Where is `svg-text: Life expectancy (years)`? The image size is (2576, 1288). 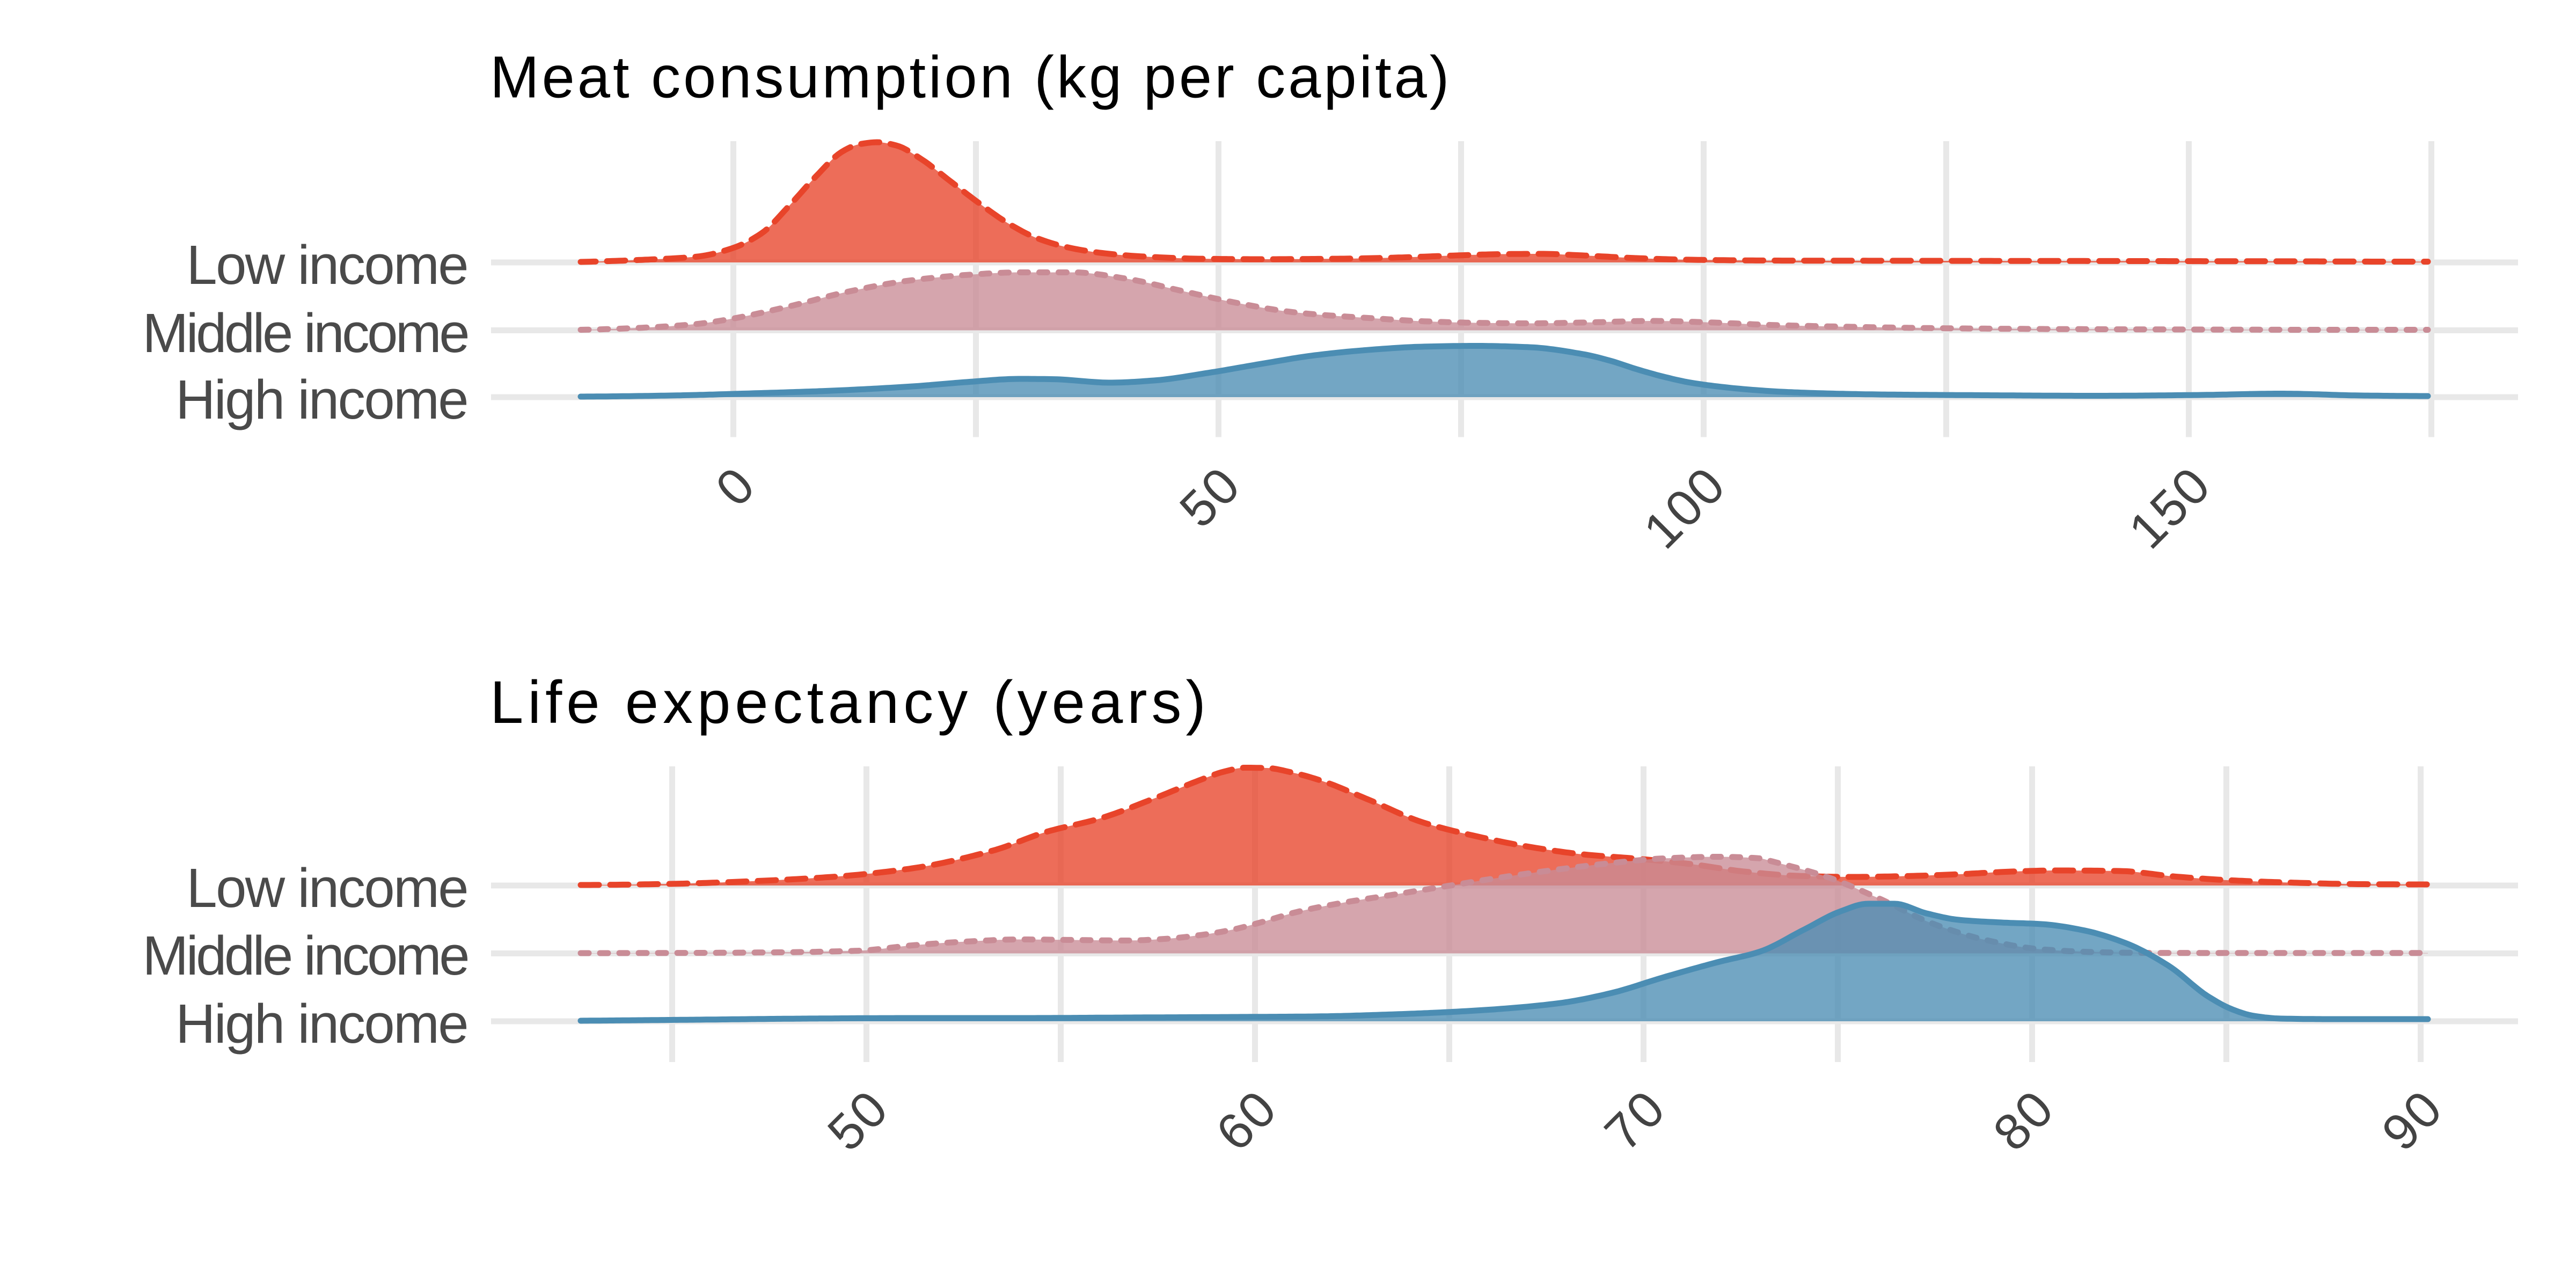 svg-text: Life expectancy (years) is located at coordinates (850, 702).